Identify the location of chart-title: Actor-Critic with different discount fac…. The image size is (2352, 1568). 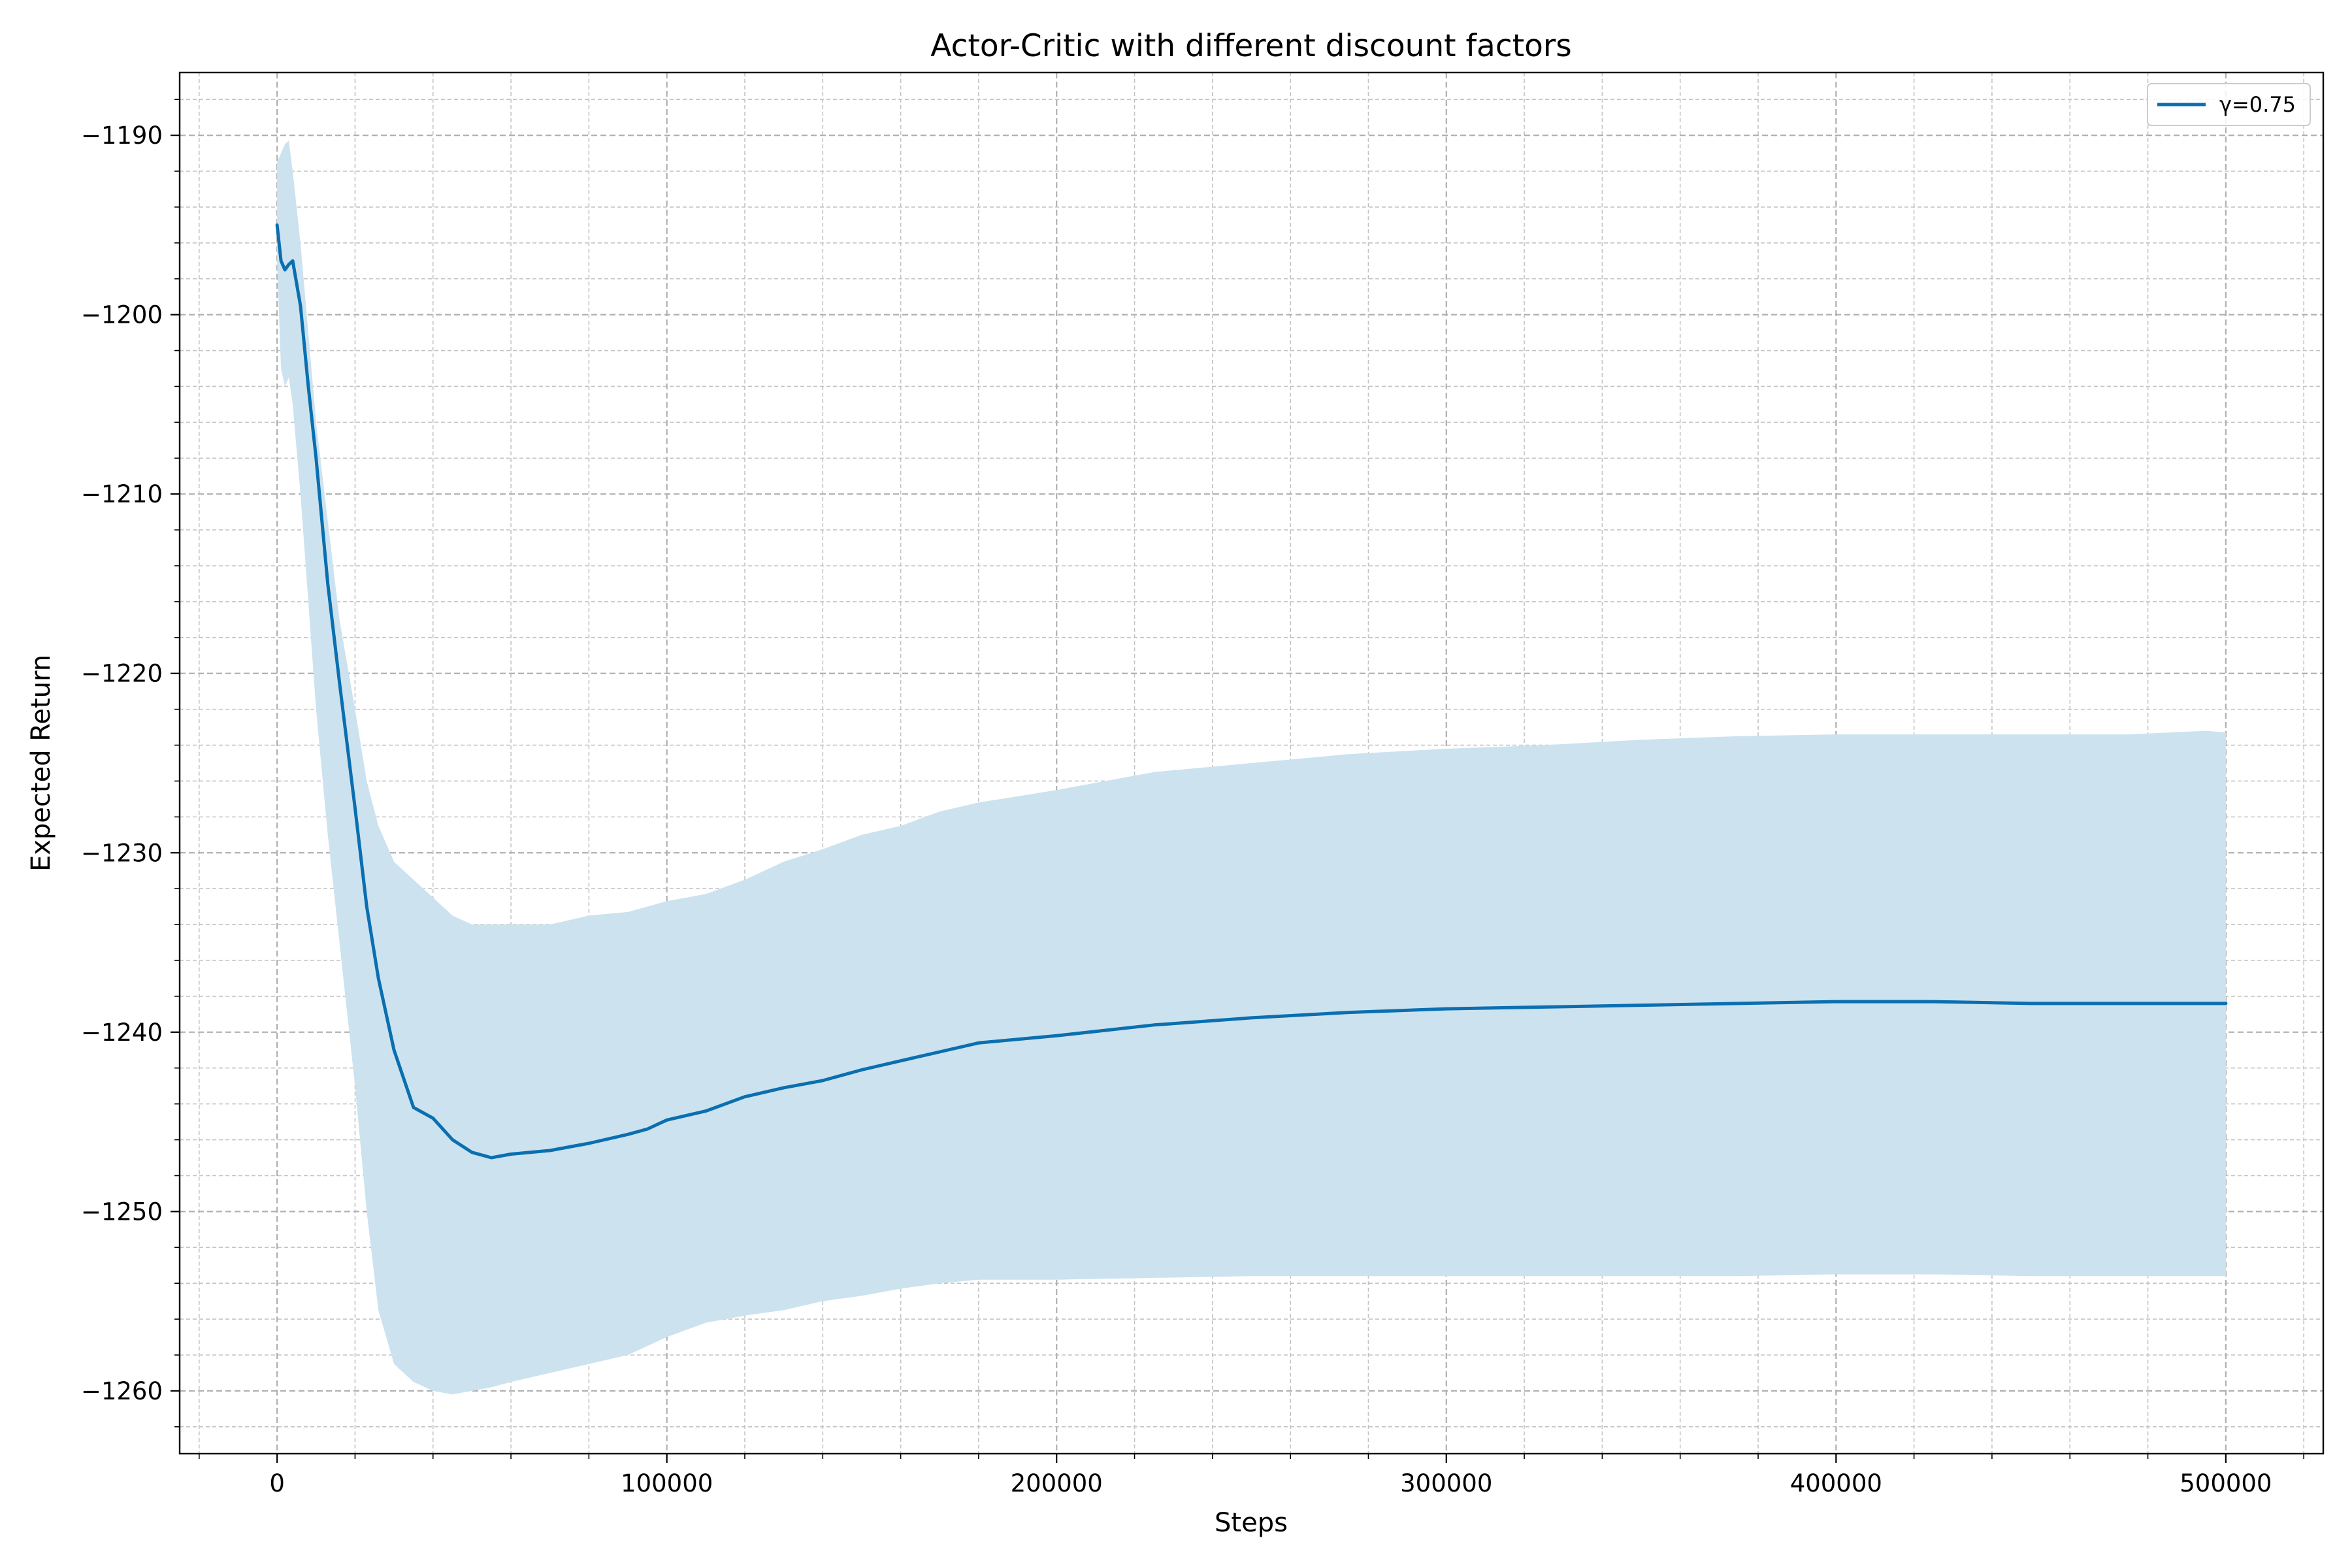
(1250, 46).